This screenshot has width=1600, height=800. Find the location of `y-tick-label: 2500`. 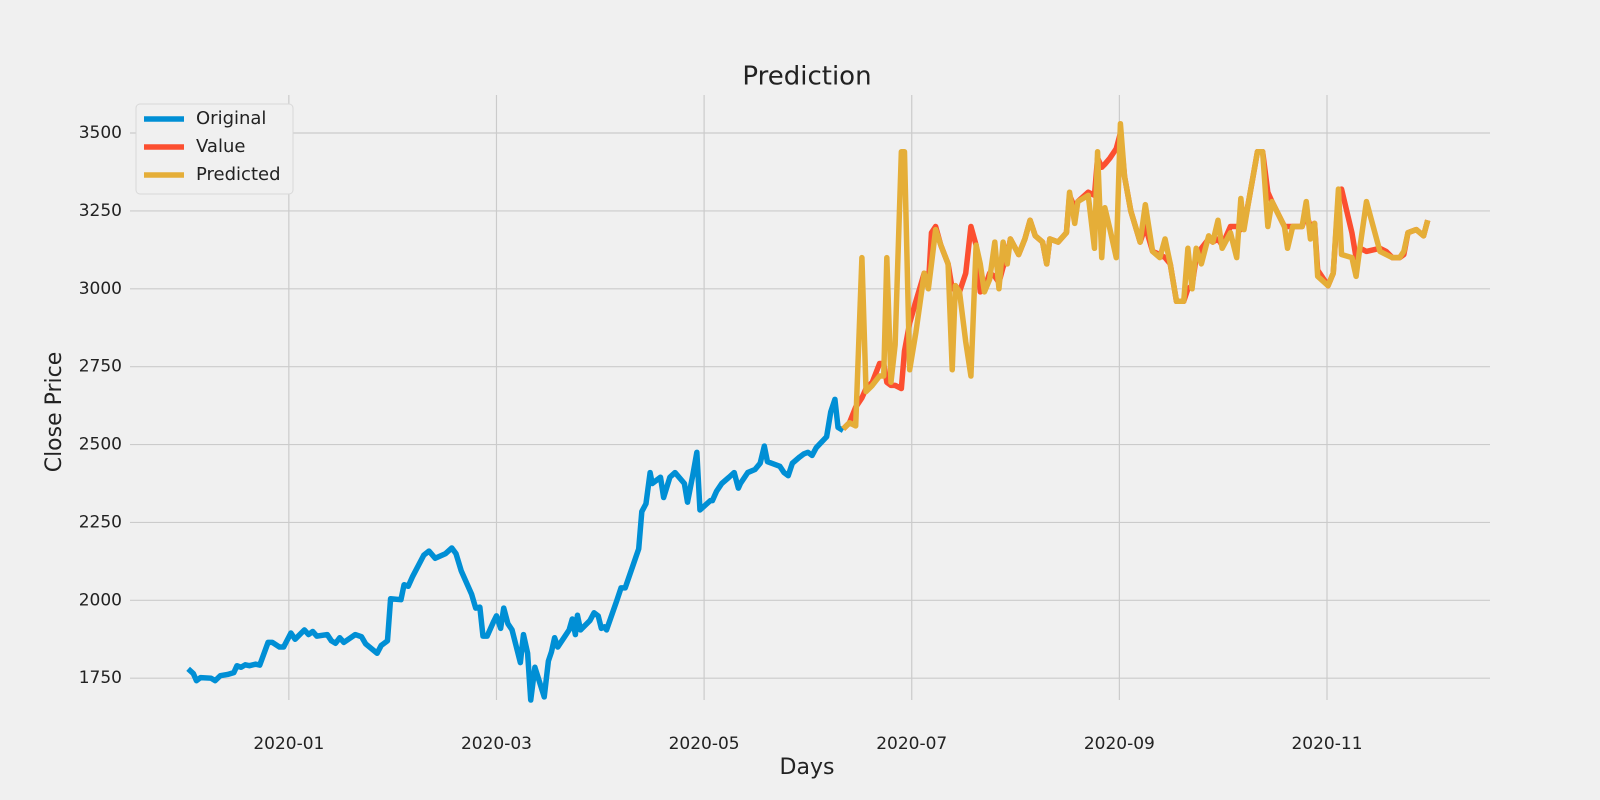

y-tick-label: 2500 is located at coordinates (100, 445).